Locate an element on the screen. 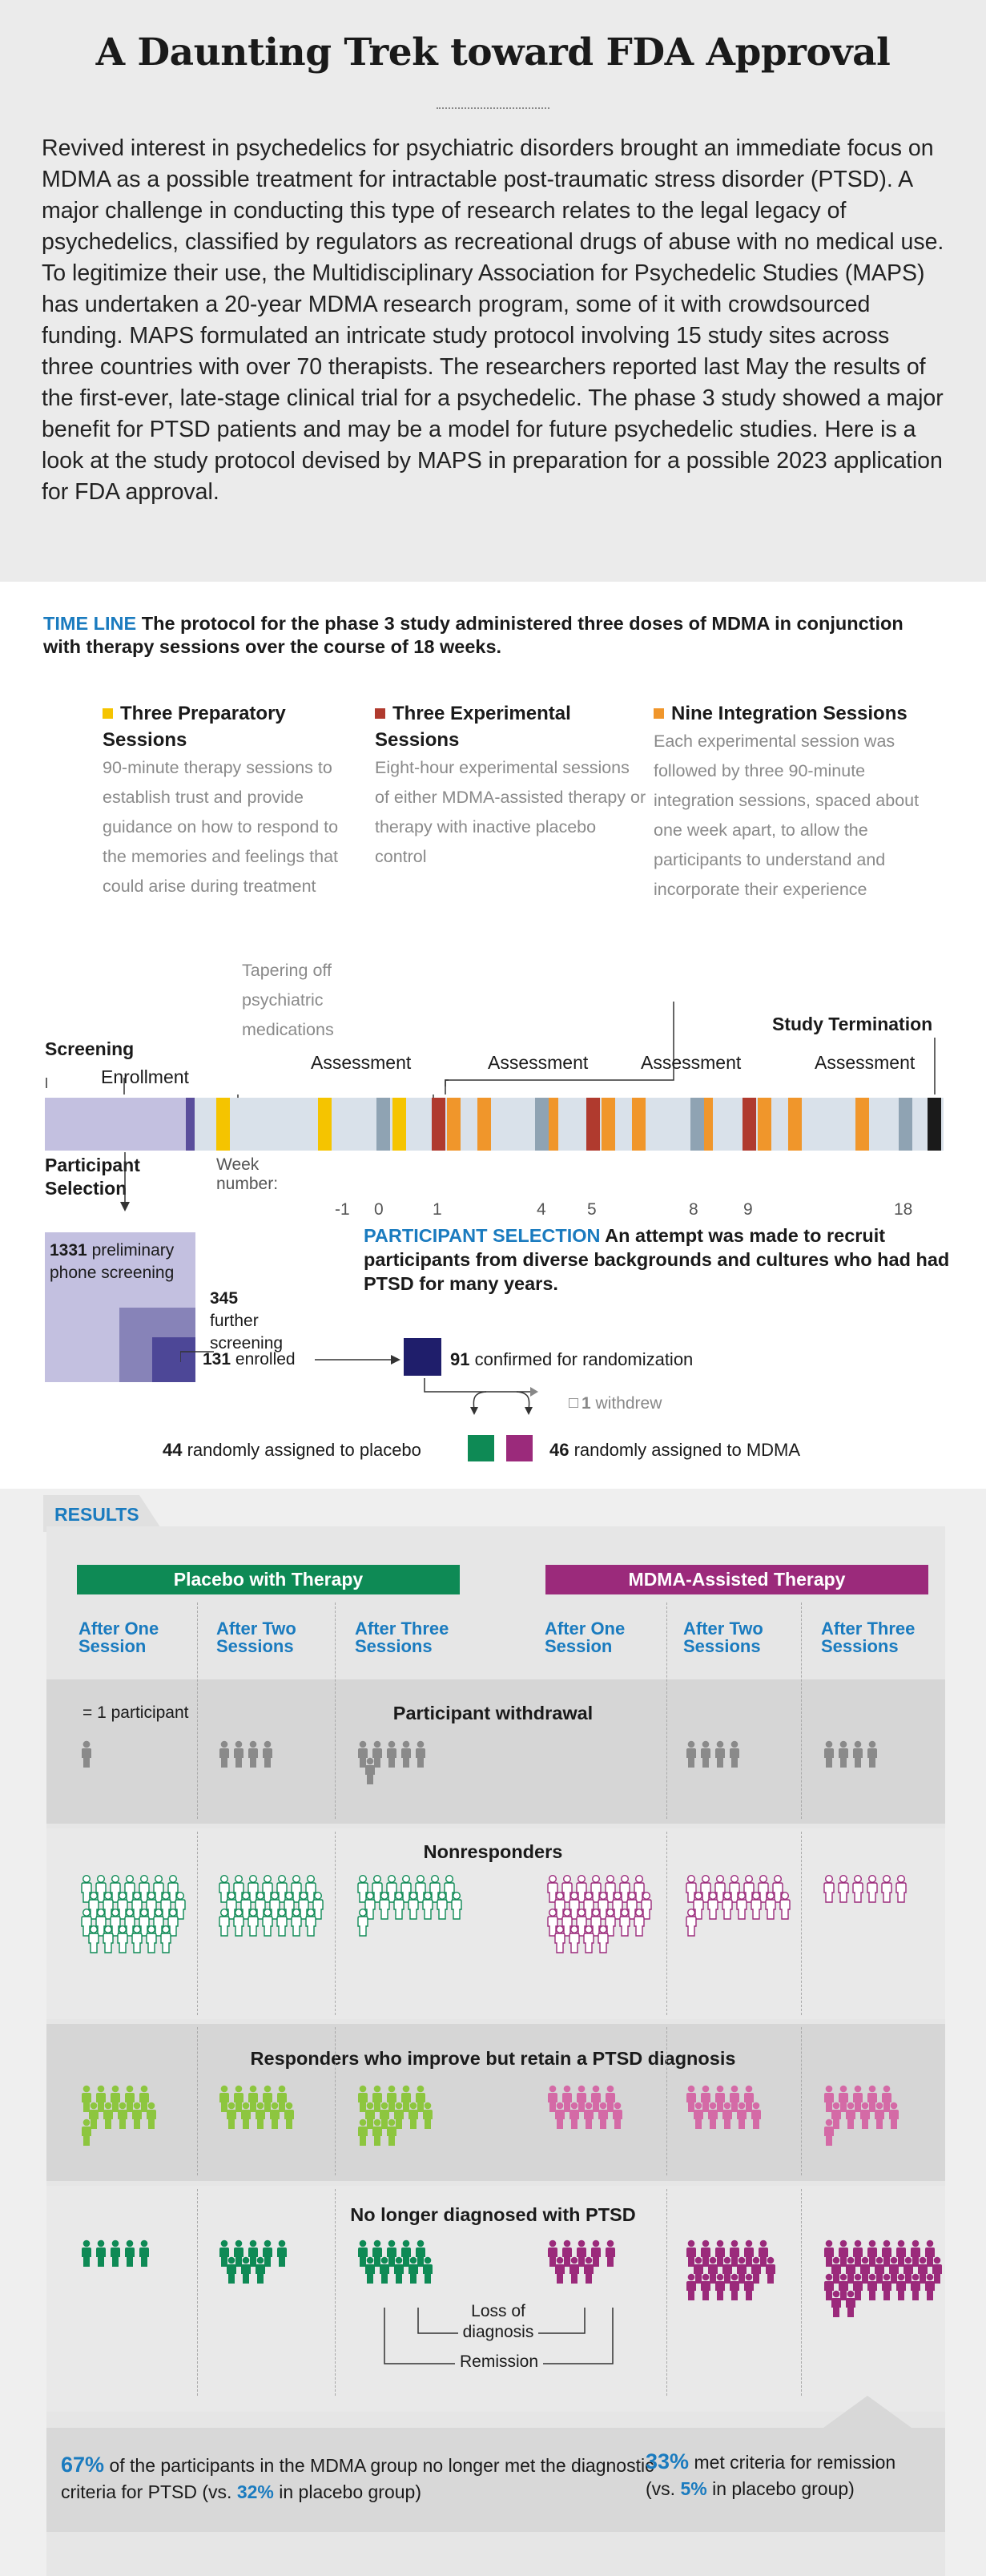 Image resolution: width=986 pixels, height=2576 pixels. preparatory-title: Three Preparatory Sessions is located at coordinates (194, 727).